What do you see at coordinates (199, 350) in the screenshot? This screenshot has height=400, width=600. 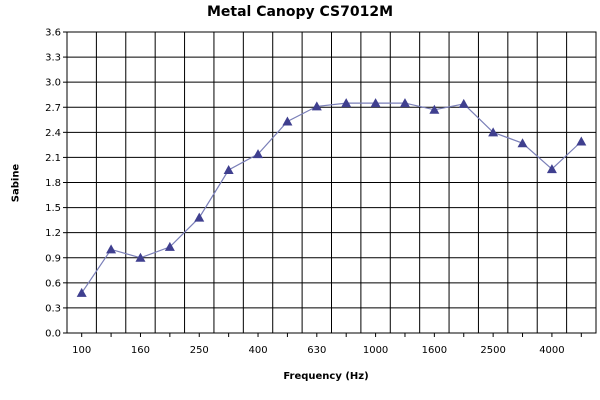 I see `x-tick-label: 250` at bounding box center [199, 350].